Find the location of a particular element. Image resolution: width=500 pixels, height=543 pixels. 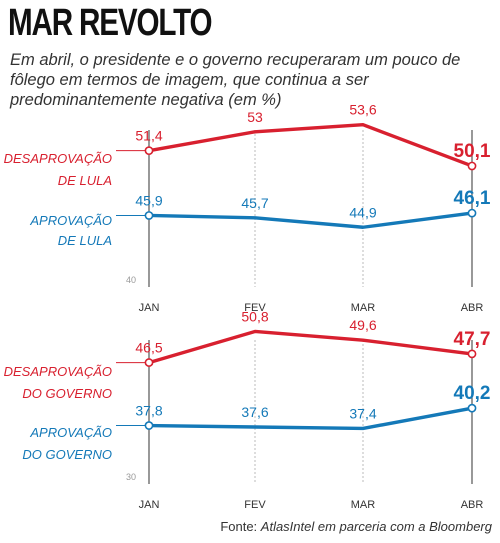

baseline-label: 40 is located at coordinates (131, 280).